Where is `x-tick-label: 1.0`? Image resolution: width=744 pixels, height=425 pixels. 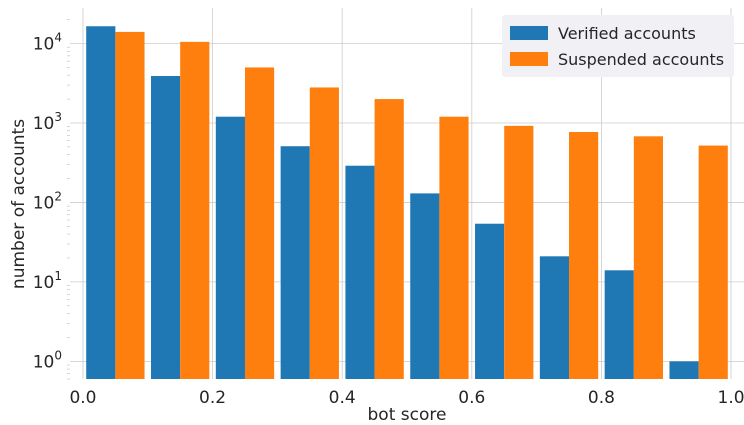
x-tick-label: 1.0 is located at coordinates (731, 398).